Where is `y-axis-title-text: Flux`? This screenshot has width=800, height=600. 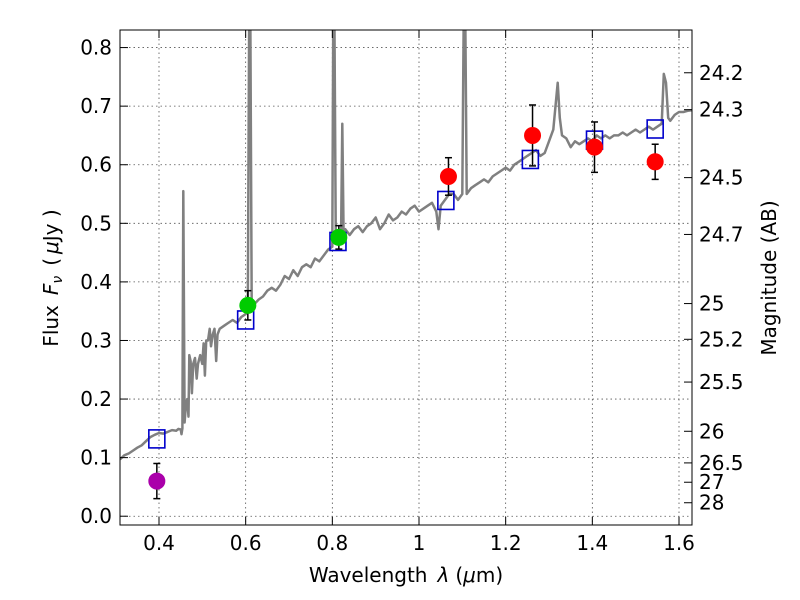 y-axis-title-text: Flux is located at coordinates (51, 326).